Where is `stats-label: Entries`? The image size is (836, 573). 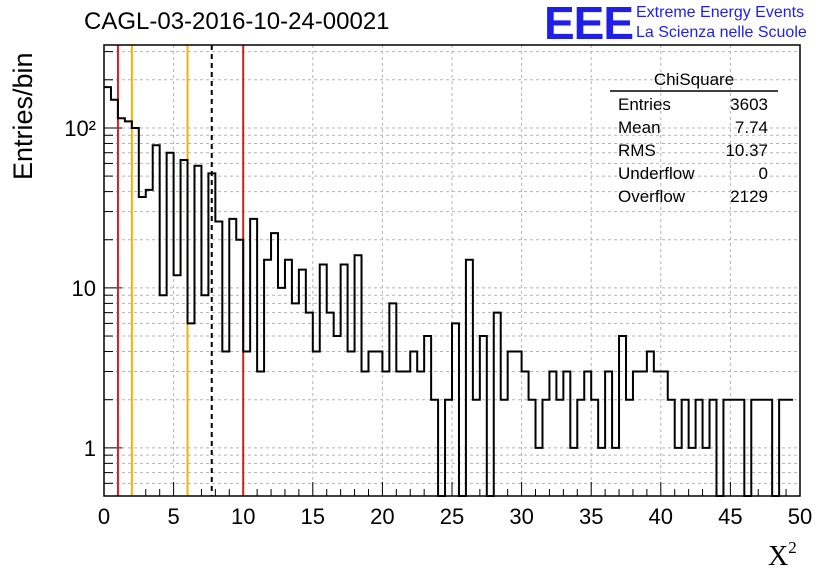
stats-label: Entries is located at coordinates (644, 104).